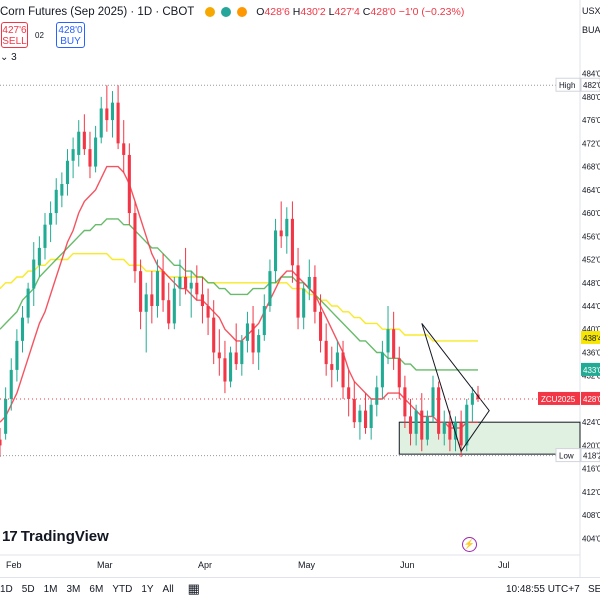 This screenshot has width=600, height=600. I want to click on timeframe-1y: 1Y, so click(147, 589).